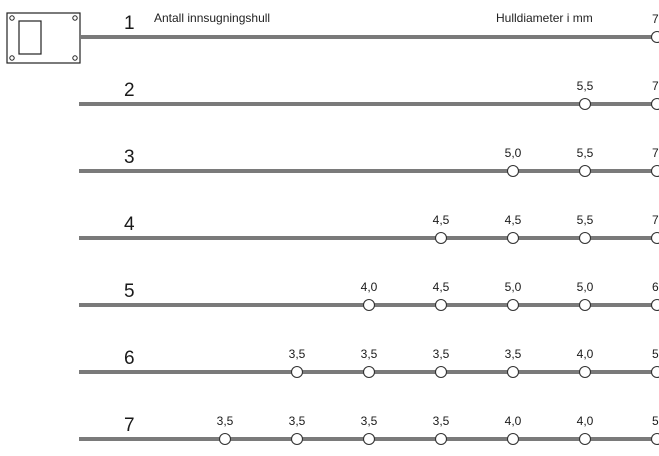  What do you see at coordinates (369, 363) in the screenshot?
I see `pipe-row-6: 6 3,5 3,5 3,5 3,5 4,0 5,` at bounding box center [369, 363].